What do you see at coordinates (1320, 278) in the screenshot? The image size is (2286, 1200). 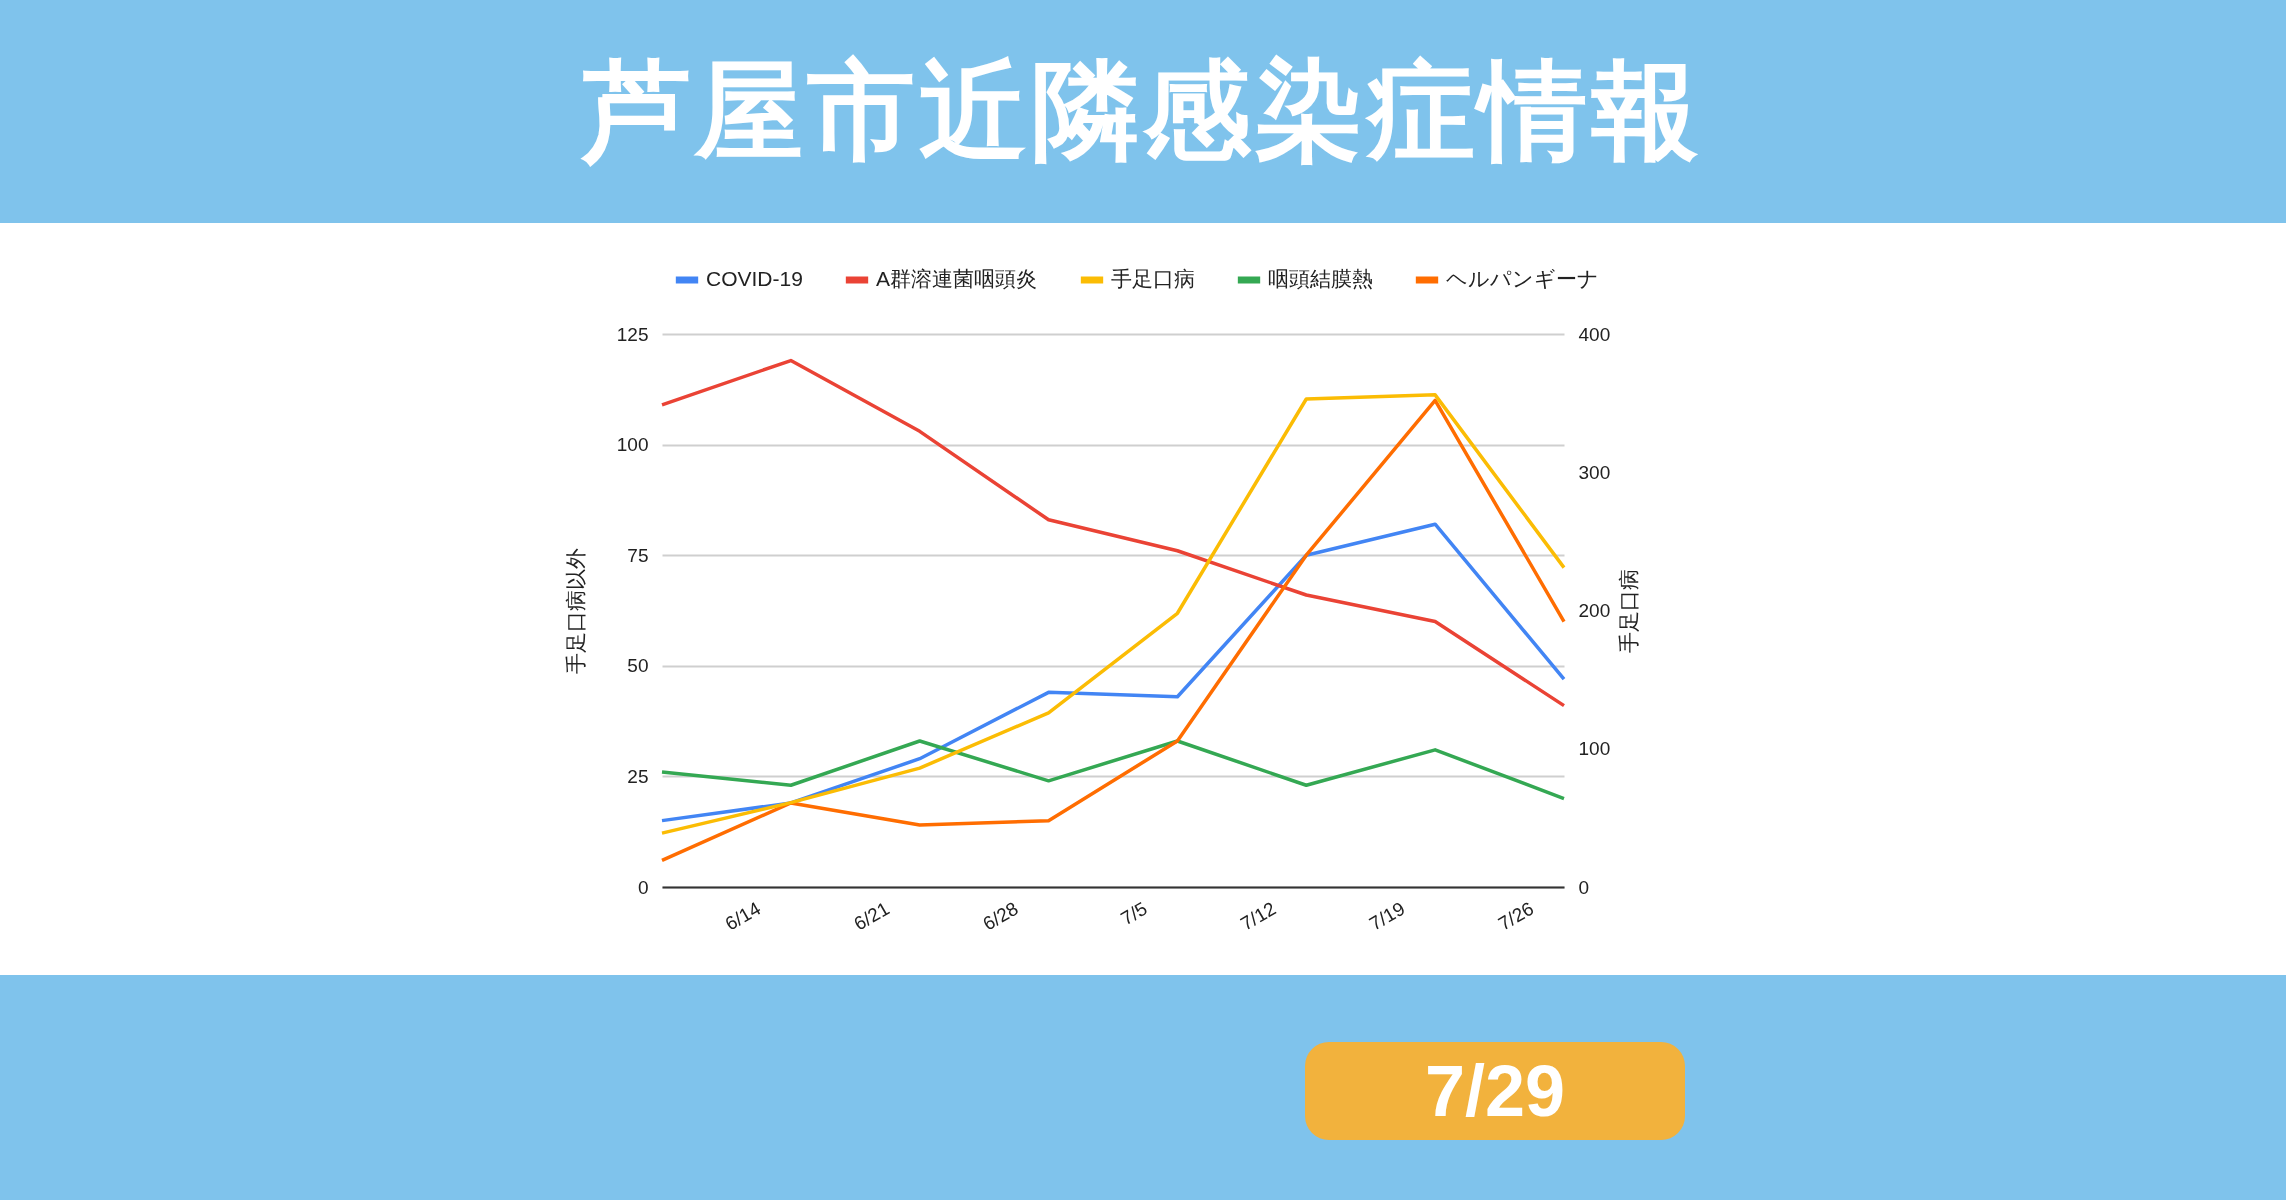 I see `legend-label: 咽頭結膜熱` at bounding box center [1320, 278].